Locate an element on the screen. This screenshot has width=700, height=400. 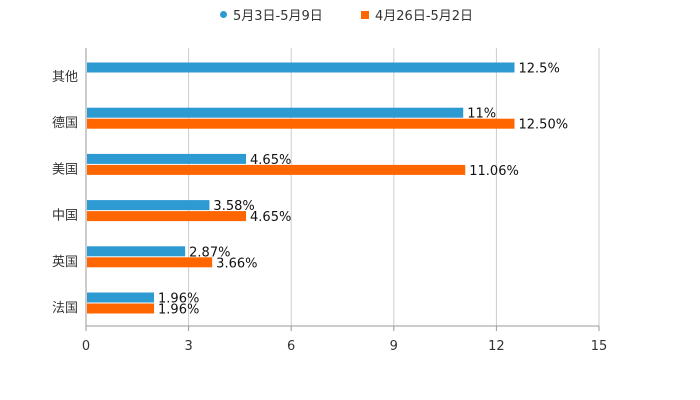
y-category-label: 德国 is located at coordinates (65, 123).